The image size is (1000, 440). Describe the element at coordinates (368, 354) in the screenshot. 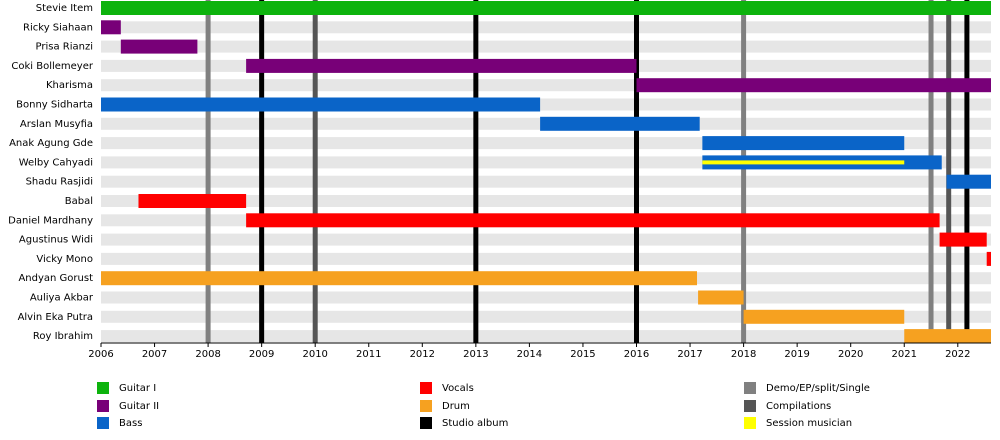

I see `x-tick-label: 2011` at that location.